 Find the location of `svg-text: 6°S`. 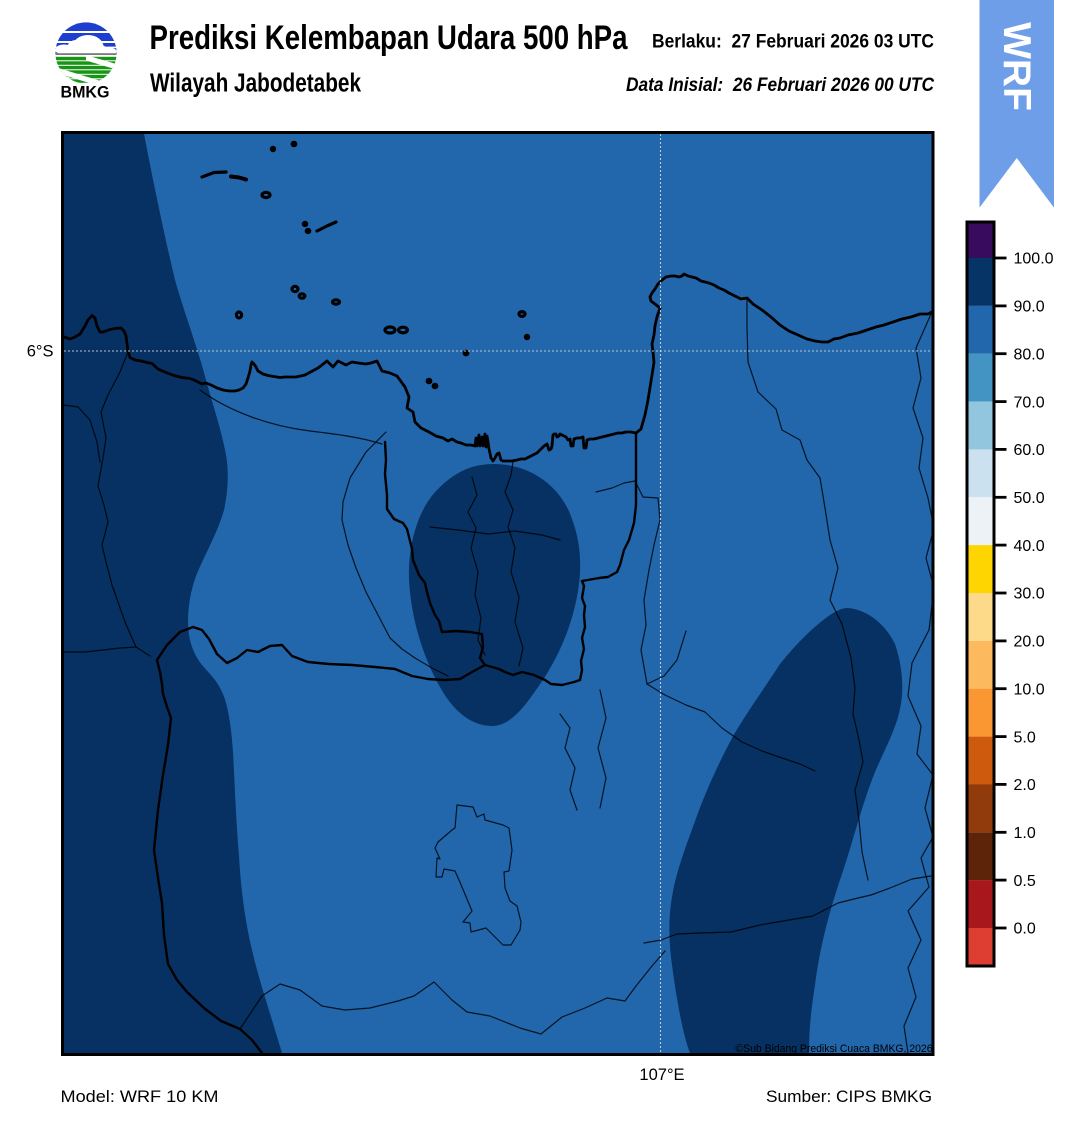

svg-text: 6°S is located at coordinates (40, 352).